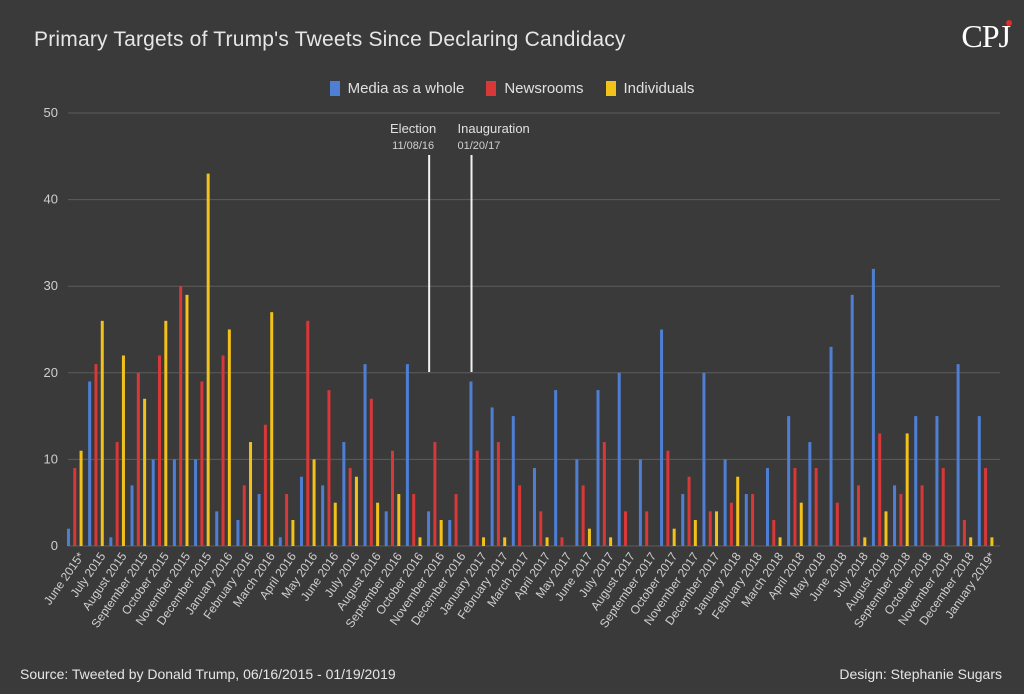 The height and width of the screenshot is (694, 1024). What do you see at coordinates (986, 36) in the screenshot?
I see `cpj-logo: CPJ` at bounding box center [986, 36].